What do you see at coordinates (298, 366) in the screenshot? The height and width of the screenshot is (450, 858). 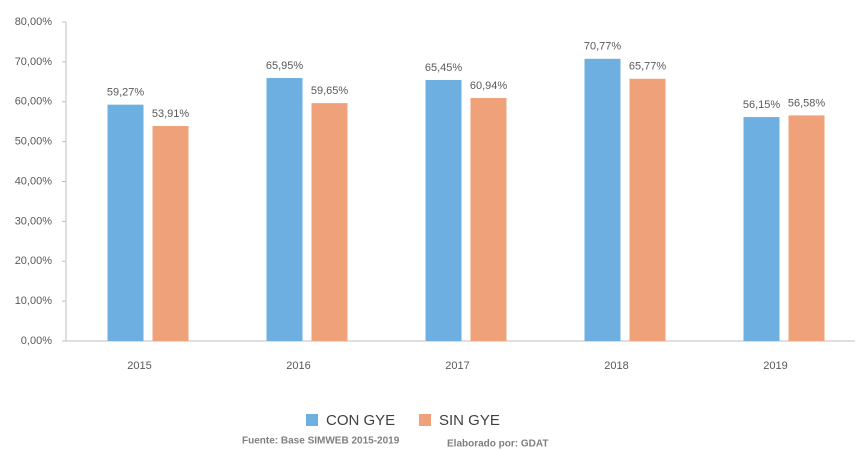 I see `x-tick-label: 2016` at bounding box center [298, 366].